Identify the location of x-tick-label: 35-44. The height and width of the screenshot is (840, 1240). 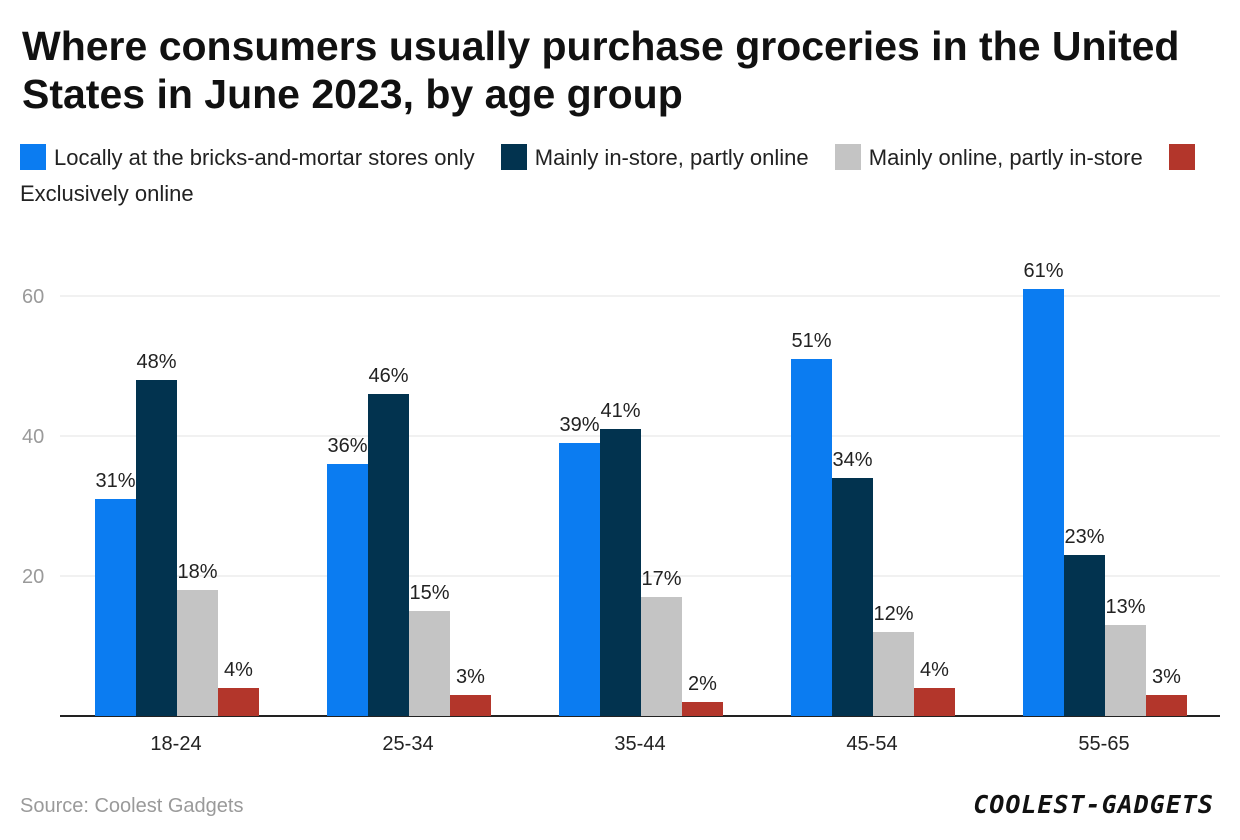
(639, 744).